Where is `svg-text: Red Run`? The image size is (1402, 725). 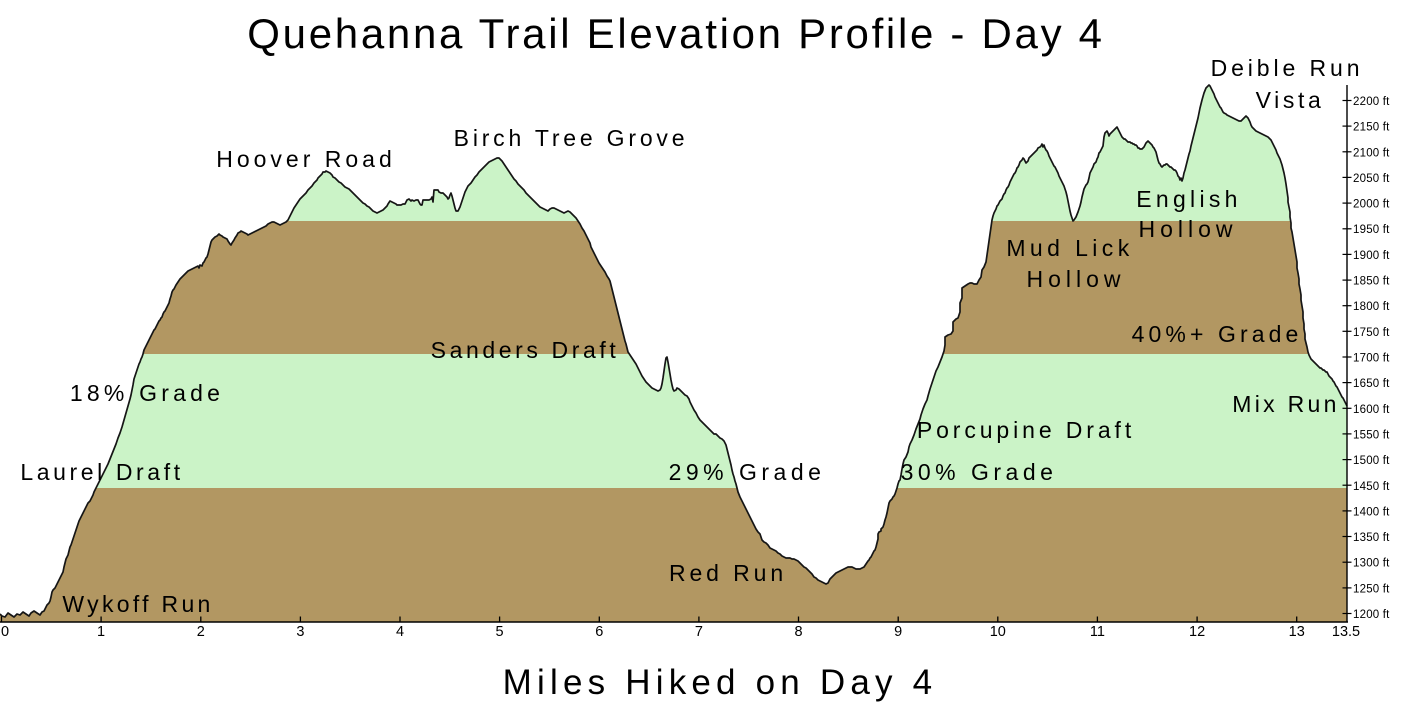 svg-text: Red Run is located at coordinates (728, 573).